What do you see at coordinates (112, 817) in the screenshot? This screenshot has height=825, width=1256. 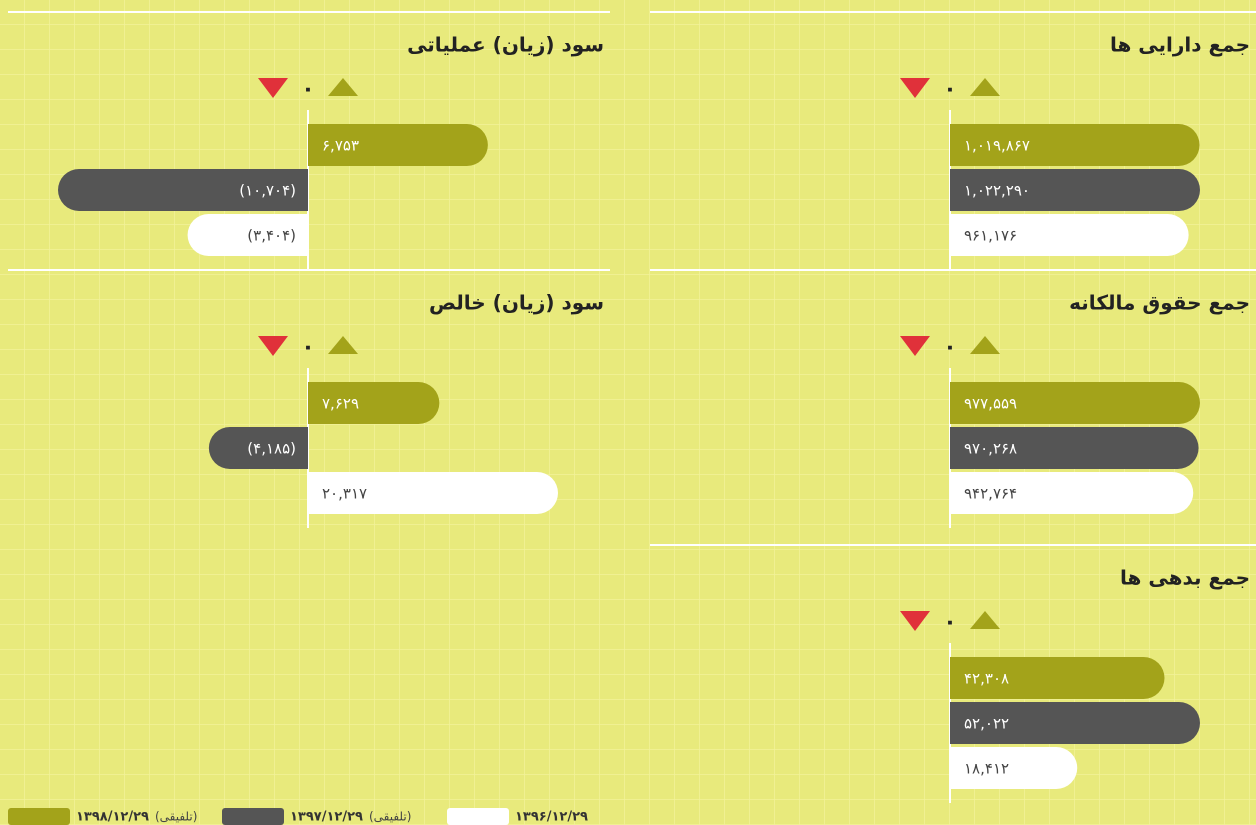 I see `legend-label: ۱۳۹۸/۱۲/۲۹` at bounding box center [112, 817].